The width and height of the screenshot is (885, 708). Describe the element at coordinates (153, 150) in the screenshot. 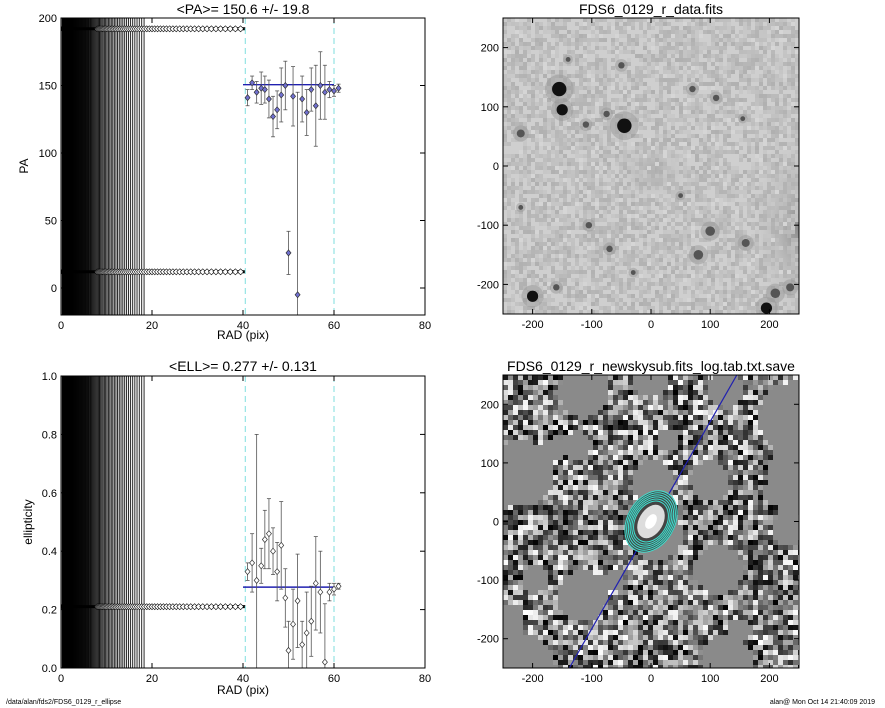

I see `pa-marker-bands` at that location.